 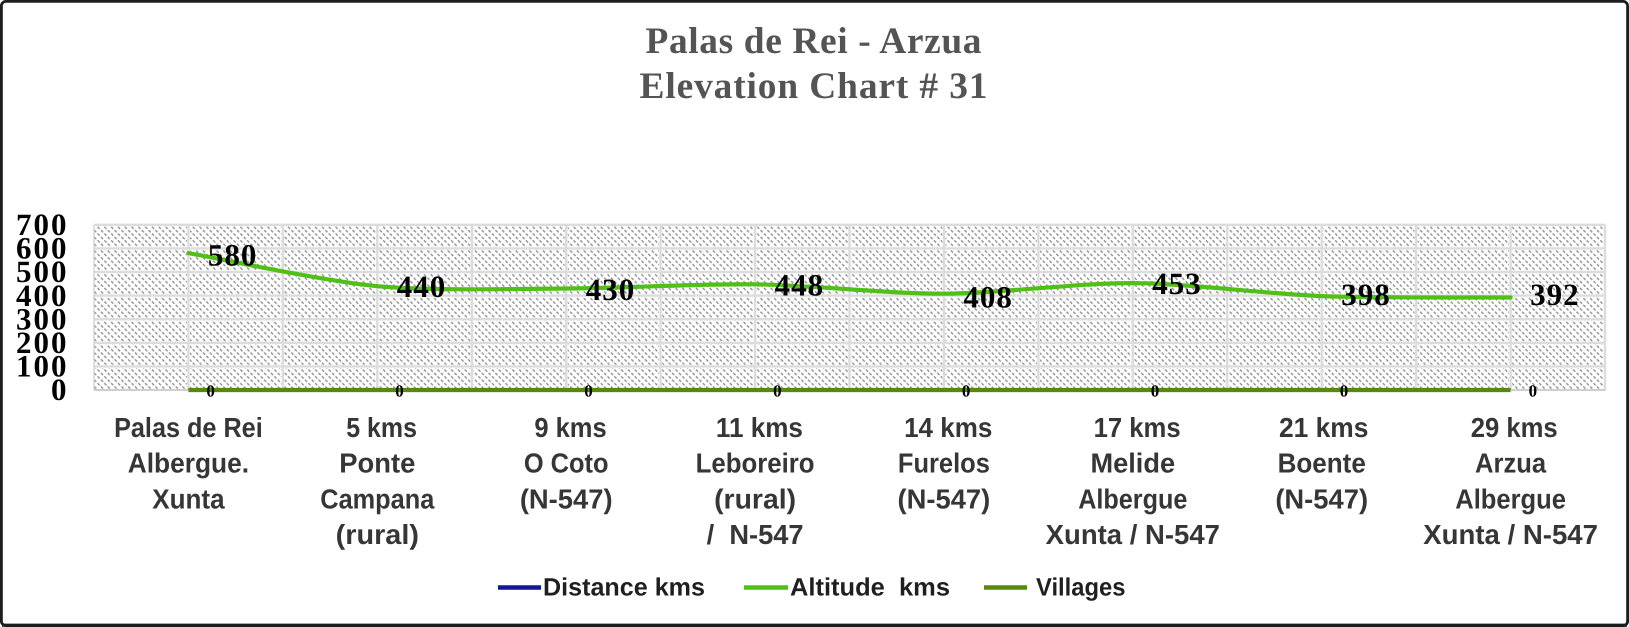 What do you see at coordinates (987, 297) in the screenshot?
I see `svg-text: 408` at bounding box center [987, 297].